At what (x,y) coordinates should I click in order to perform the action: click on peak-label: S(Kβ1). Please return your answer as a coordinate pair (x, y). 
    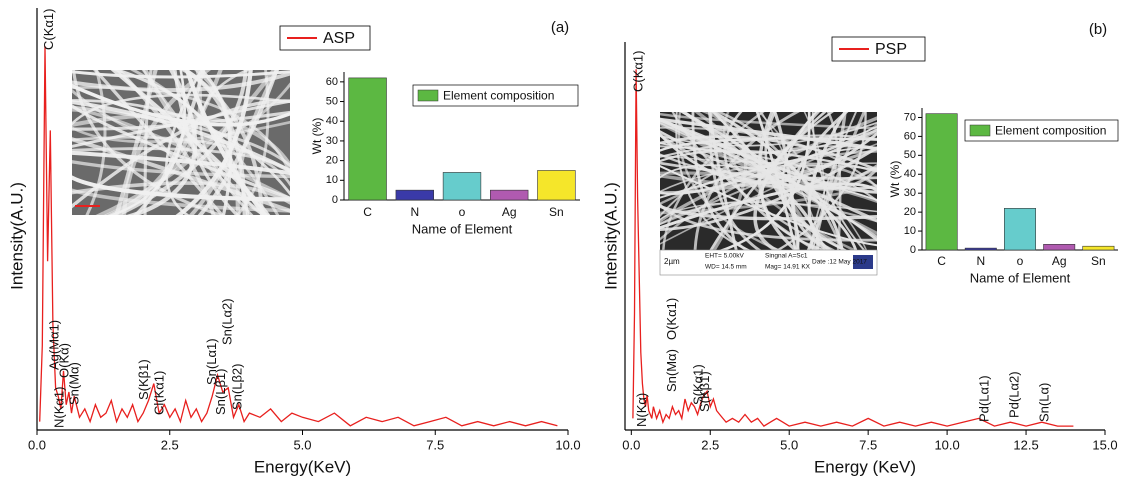
    Looking at the image, I should click on (704, 391).